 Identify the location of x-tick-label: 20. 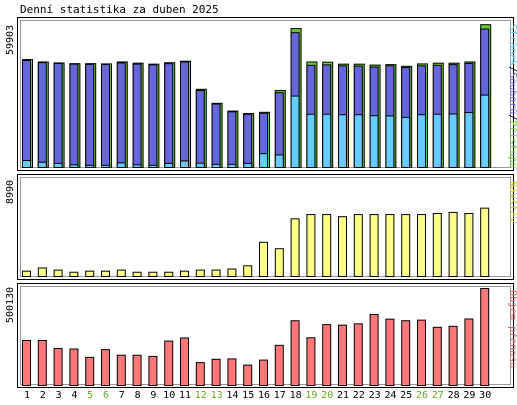
(327, 395).